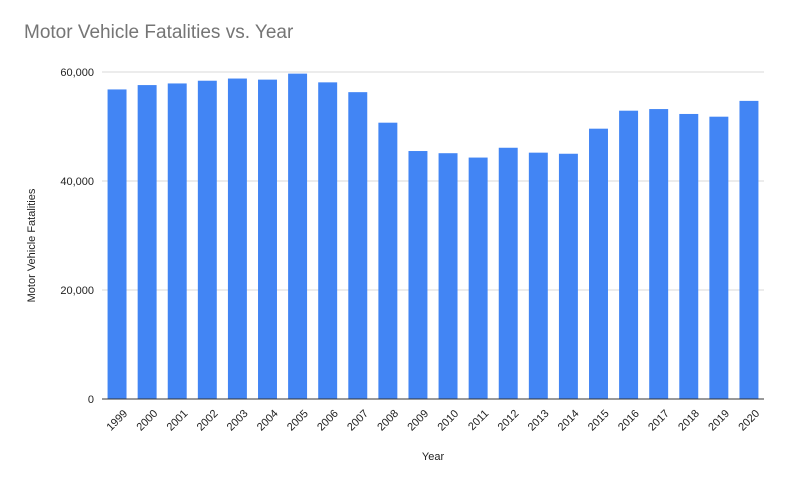 The height and width of the screenshot is (487, 788). I want to click on x-tick-label: 2017, so click(659, 421).